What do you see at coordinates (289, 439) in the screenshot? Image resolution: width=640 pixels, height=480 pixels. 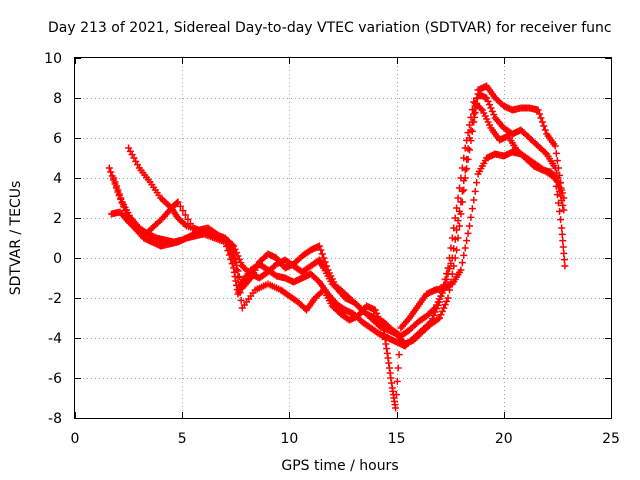 I see `x-tick-label: 10` at bounding box center [289, 439].